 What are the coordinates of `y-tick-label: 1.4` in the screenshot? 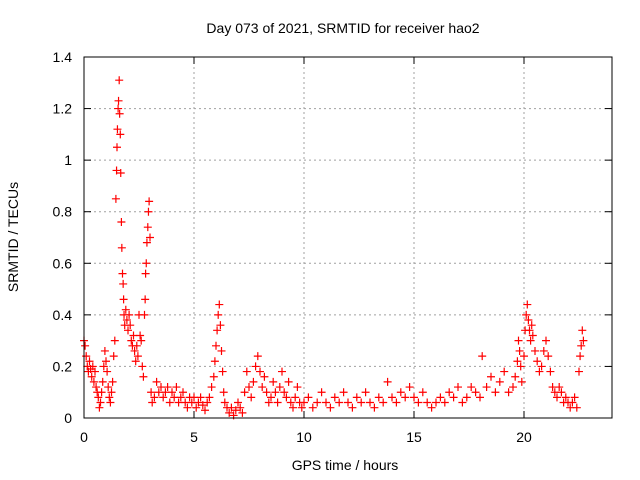 It's located at (63, 57).